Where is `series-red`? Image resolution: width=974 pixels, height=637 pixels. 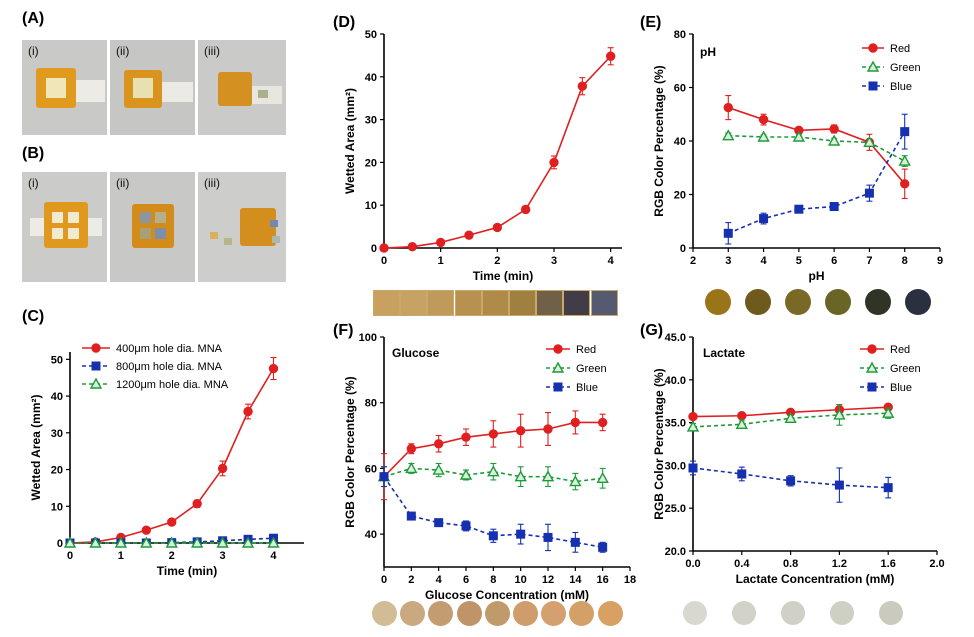 series-red is located at coordinates (493, 455).